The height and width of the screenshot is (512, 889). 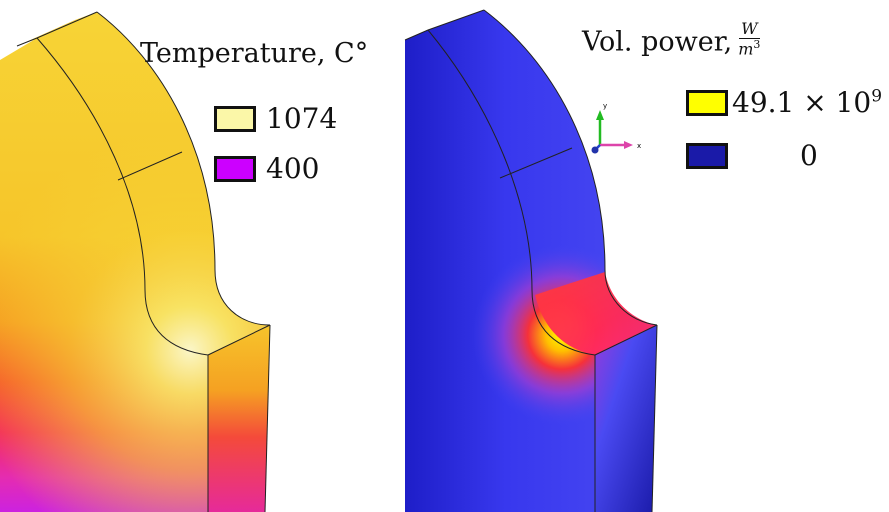 What do you see at coordinates (802, 102) in the screenshot?
I see `power-max-mantissa: 49.1 × 10` at bounding box center [802, 102].